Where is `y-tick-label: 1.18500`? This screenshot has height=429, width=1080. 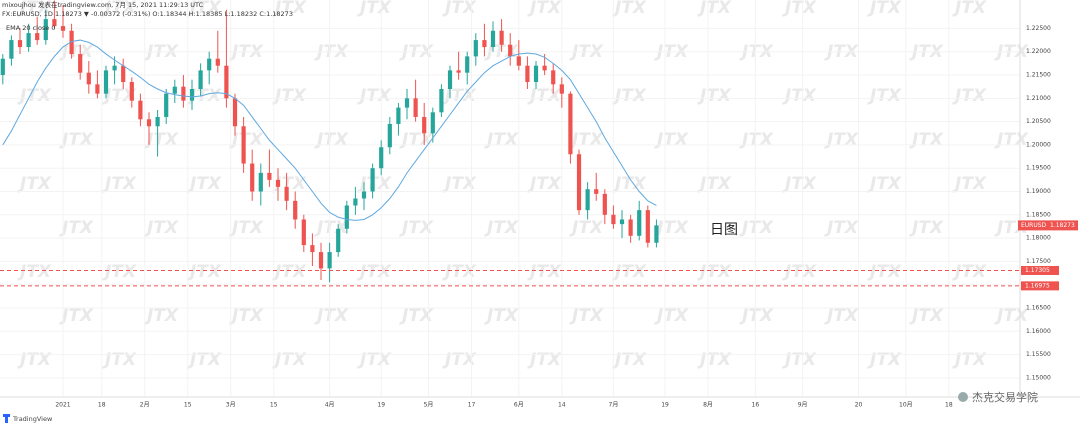
y-tick-label: 1.18500 is located at coordinates (1038, 214).